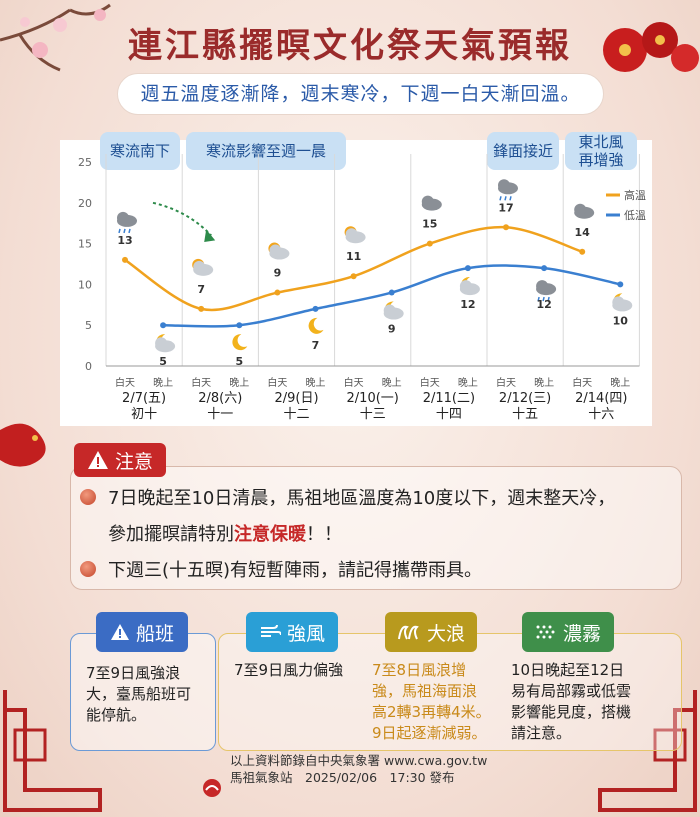 This screenshot has height=817, width=700. What do you see at coordinates (144, 414) in the screenshot?
I see `lunar-date-label: 初十` at bounding box center [144, 414].